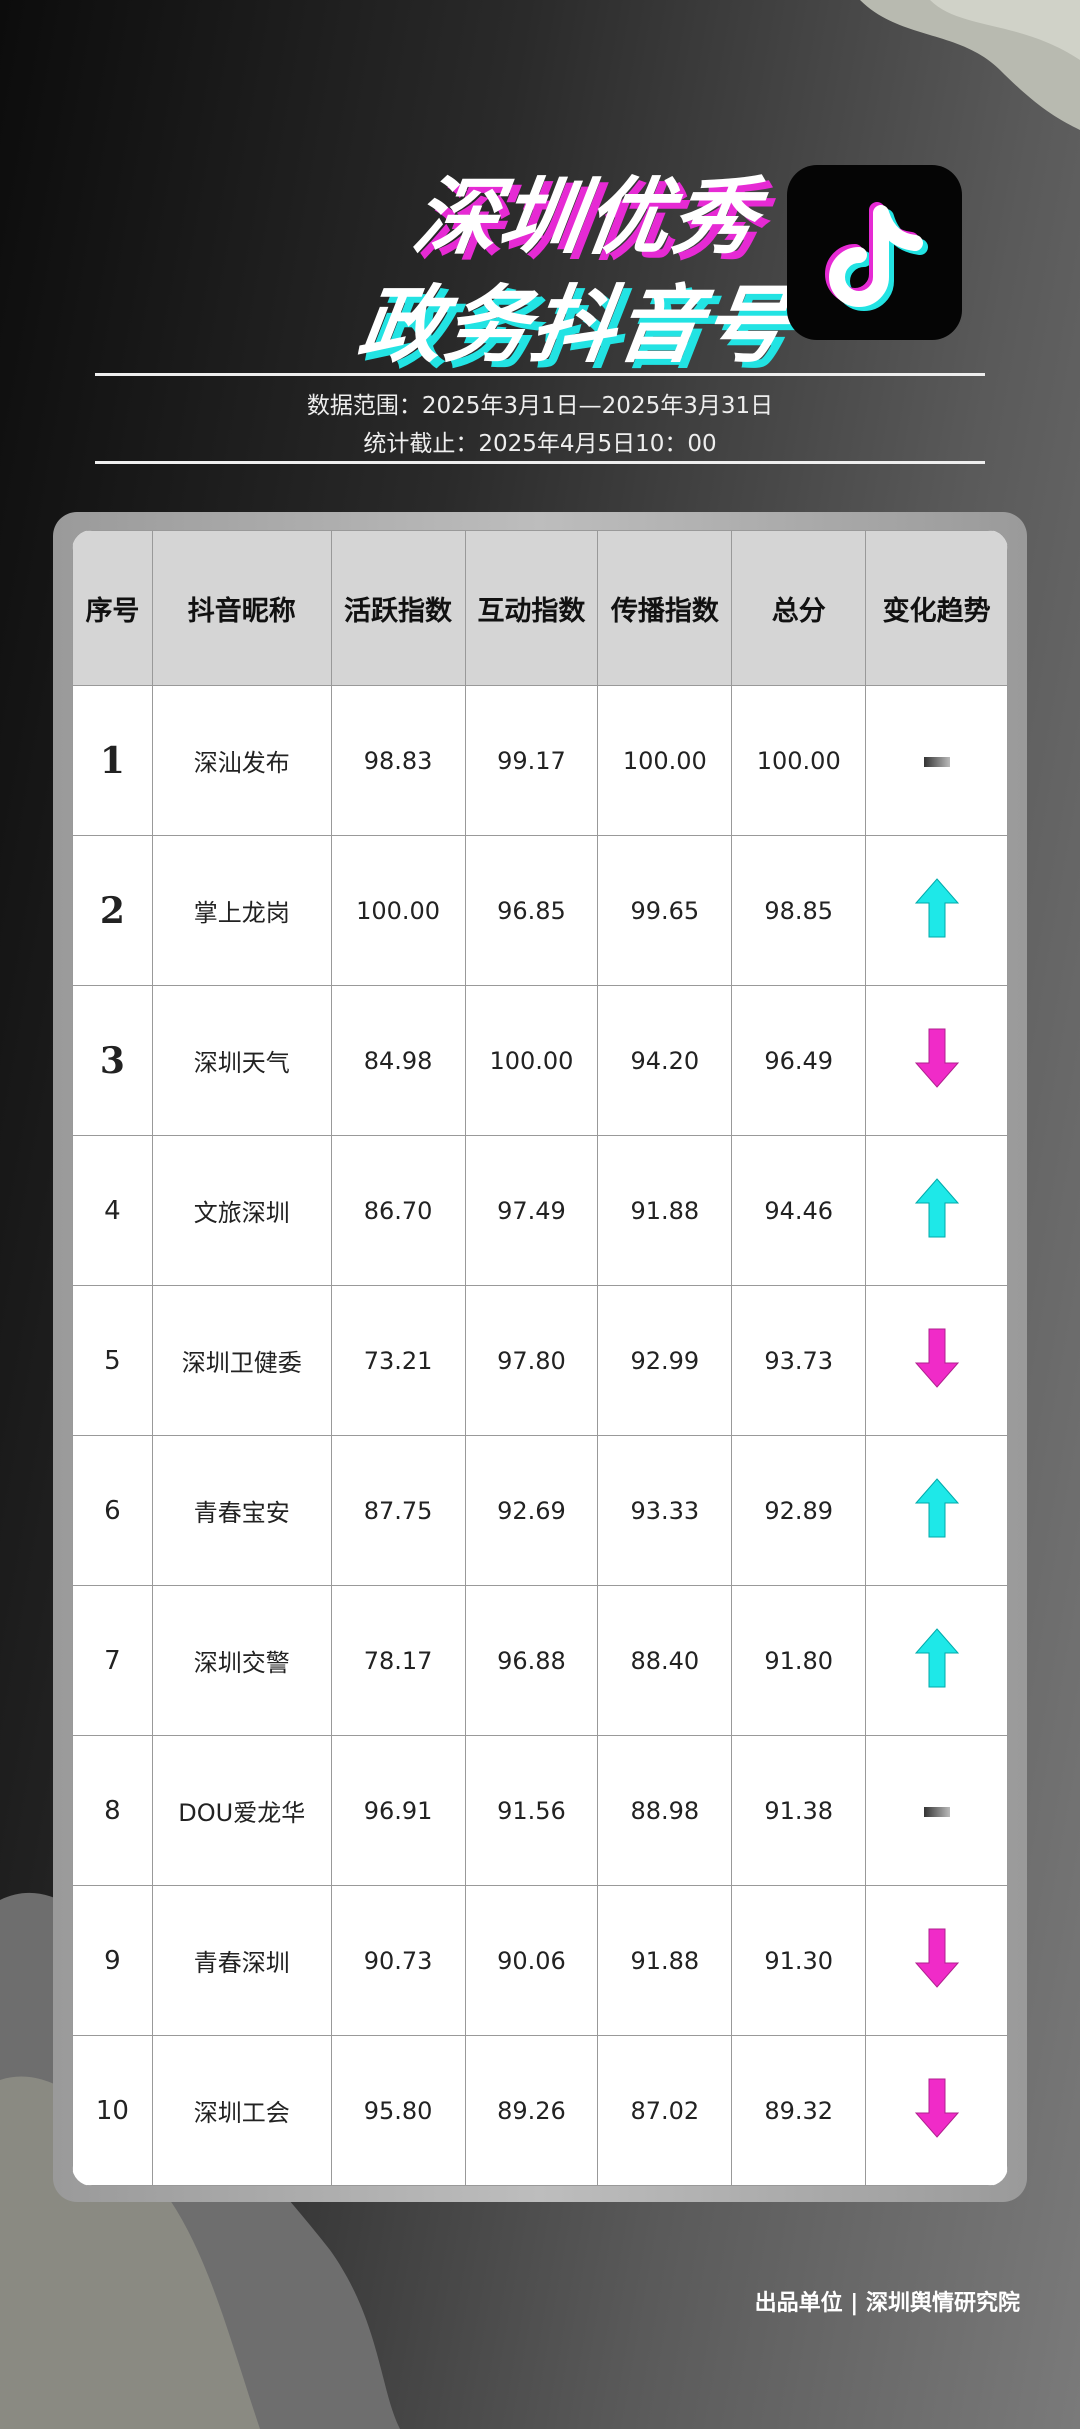 This screenshot has height=2429, width=1080. I want to click on cell-rank: 2, so click(112, 910).